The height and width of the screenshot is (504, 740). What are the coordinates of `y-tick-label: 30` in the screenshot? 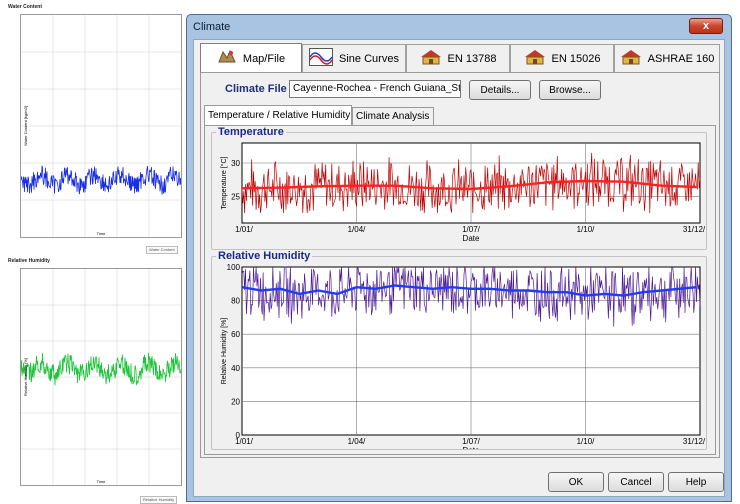 It's located at (235, 163).